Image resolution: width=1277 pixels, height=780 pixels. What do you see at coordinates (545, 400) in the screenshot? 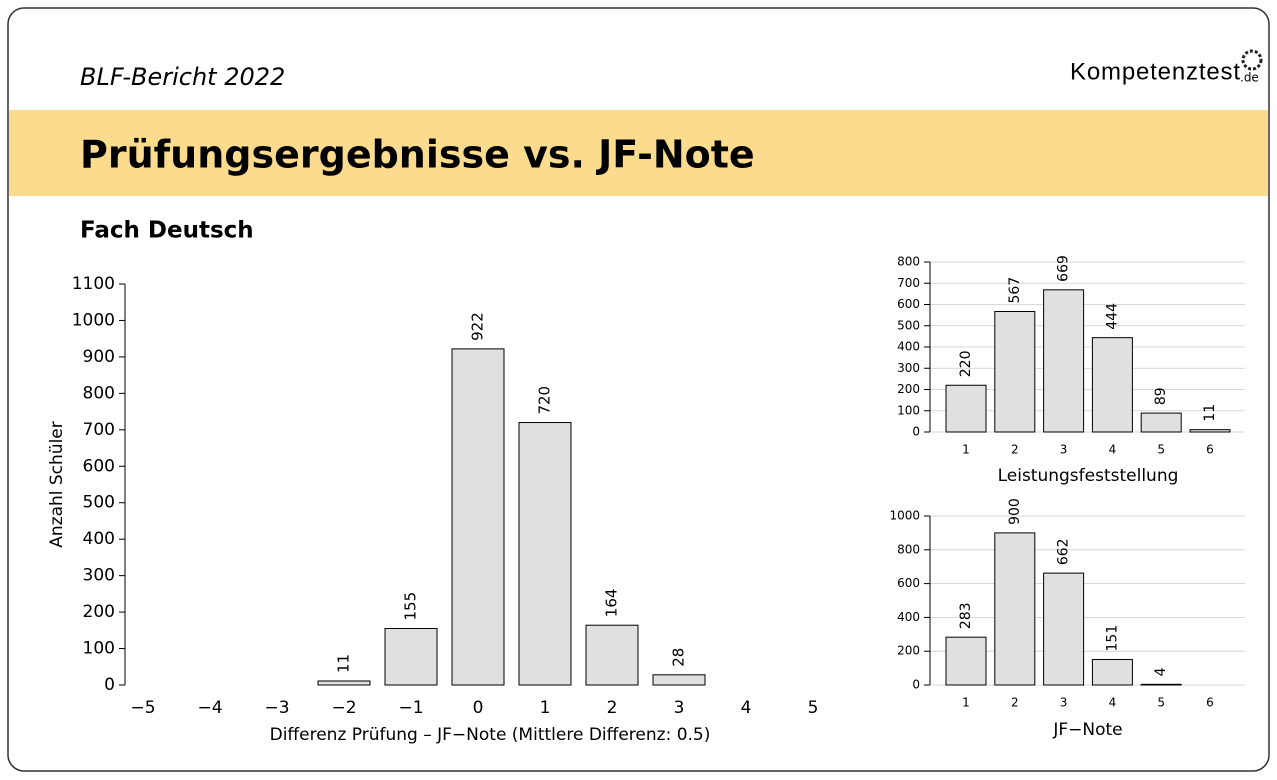
I see `data-label: 720` at bounding box center [545, 400].